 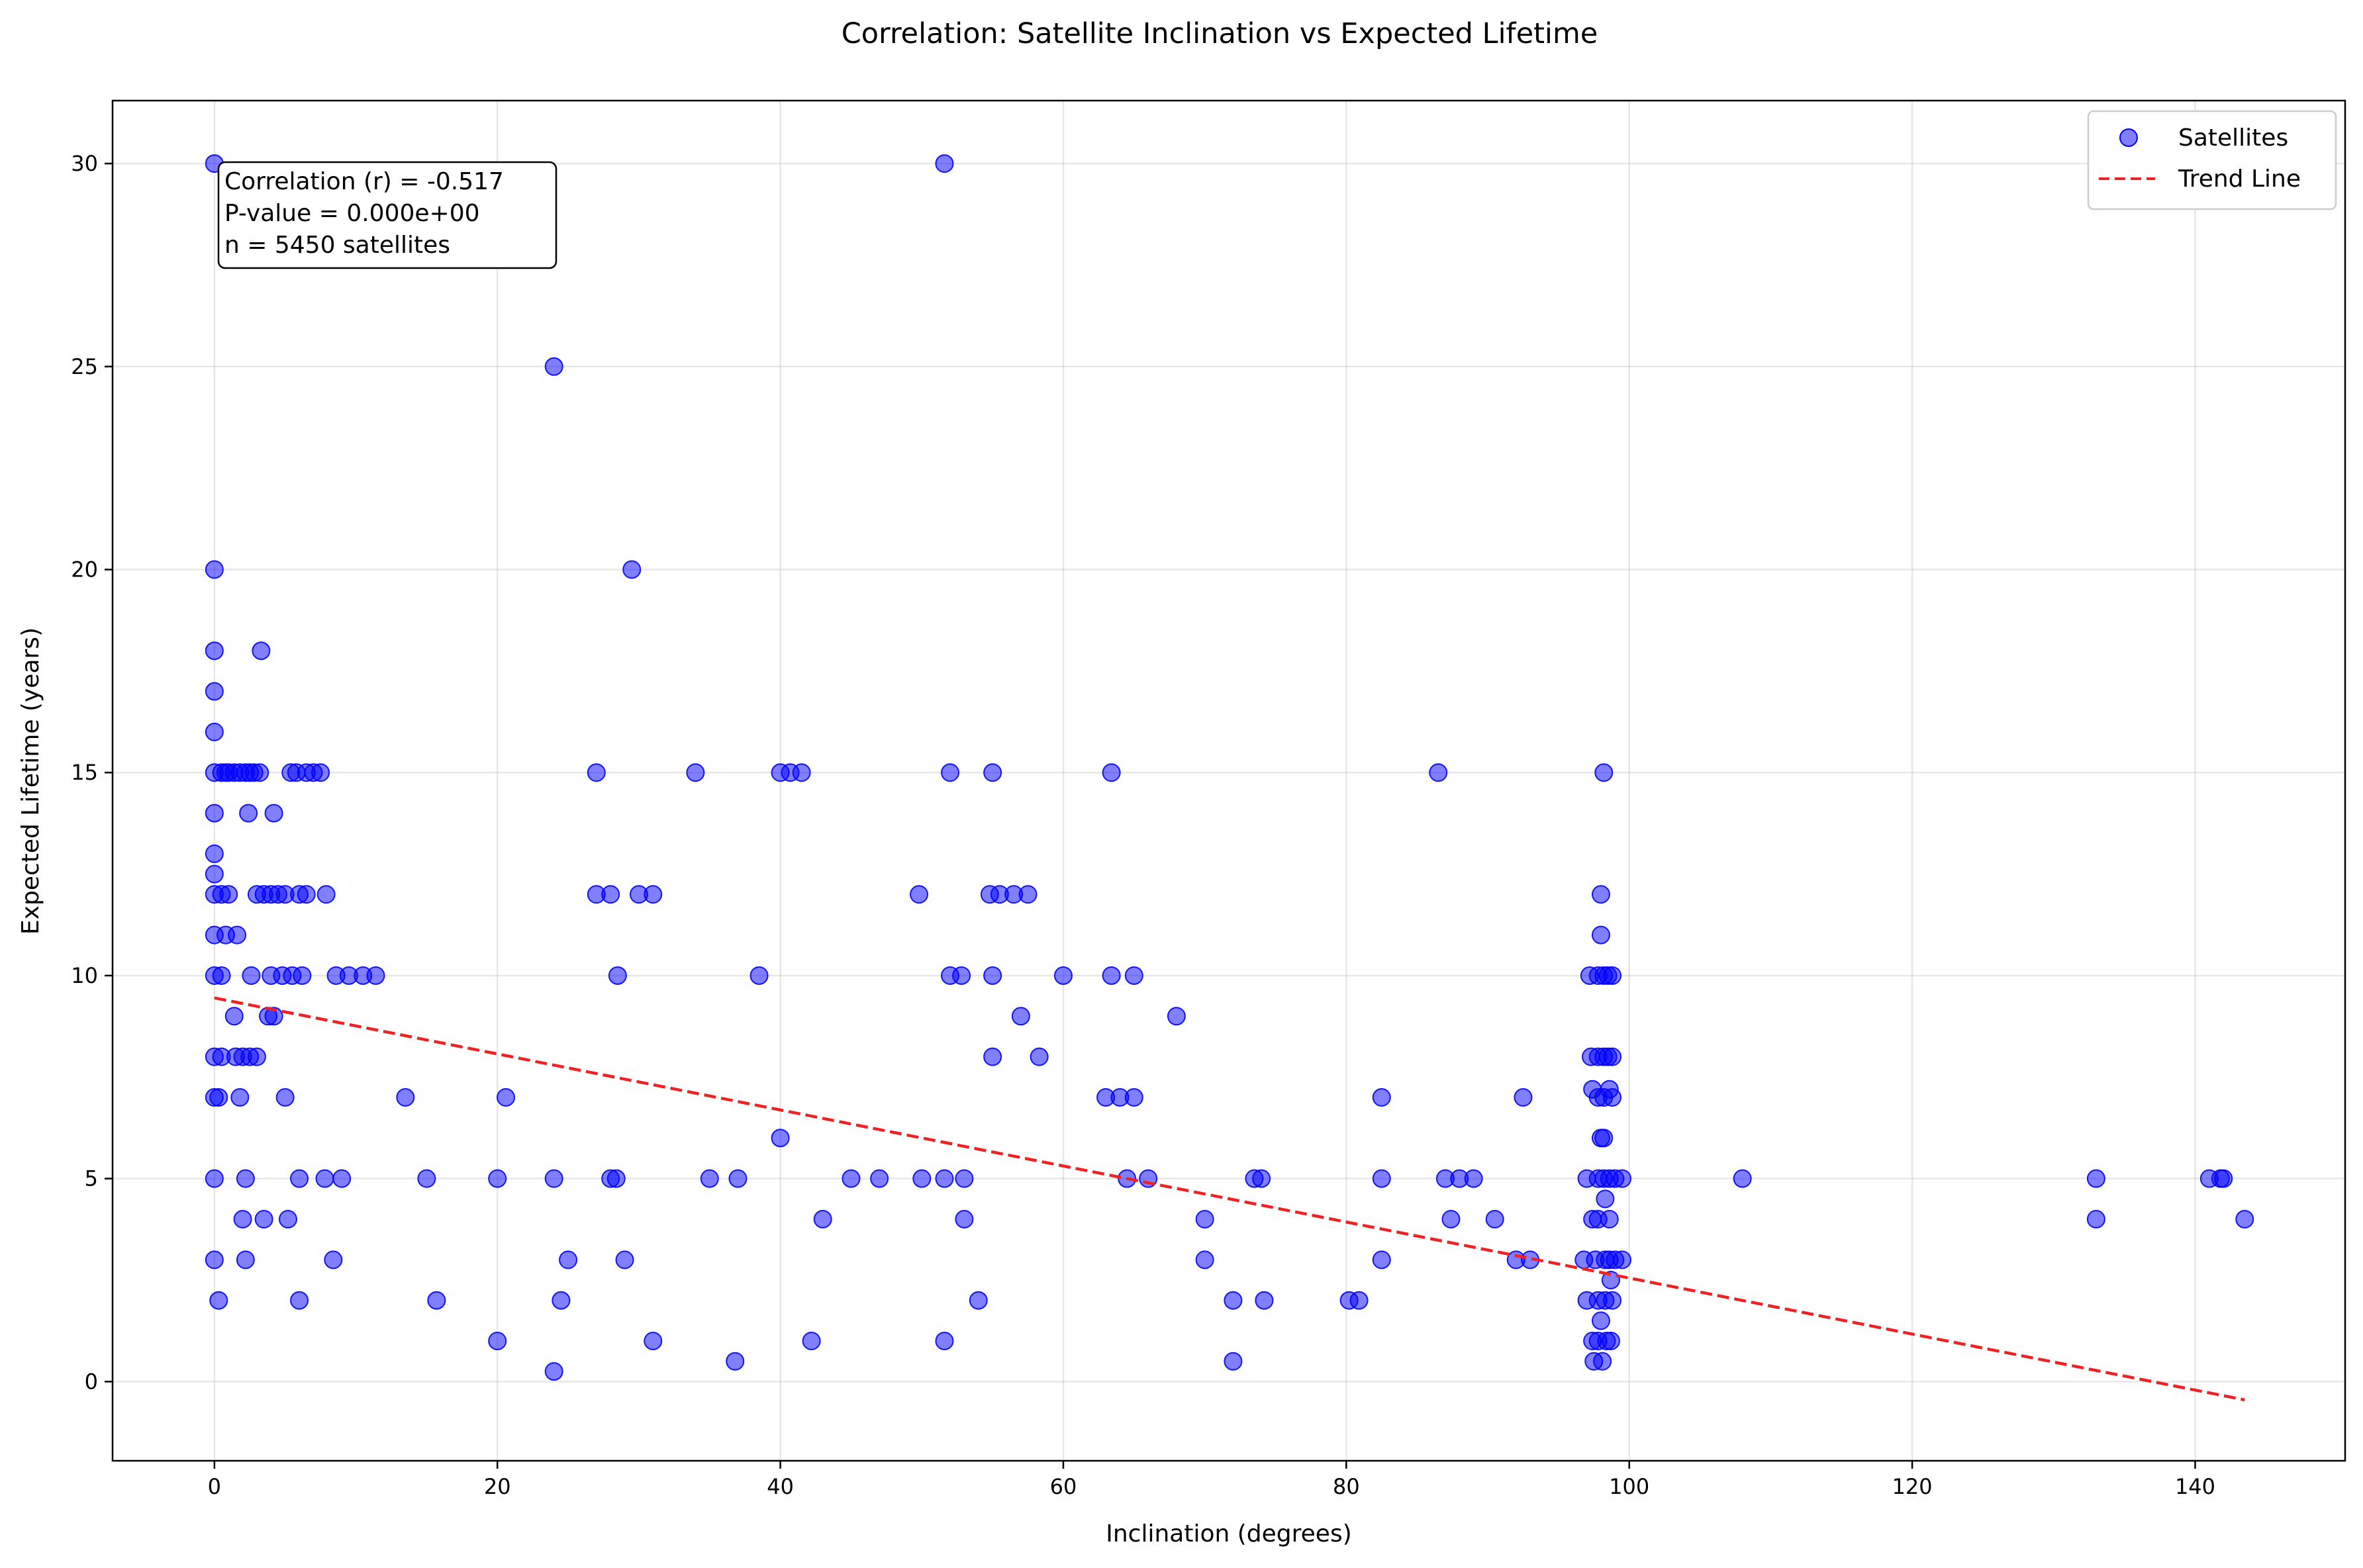 What do you see at coordinates (780, 1486) in the screenshot?
I see `x-tick-label: 40` at bounding box center [780, 1486].